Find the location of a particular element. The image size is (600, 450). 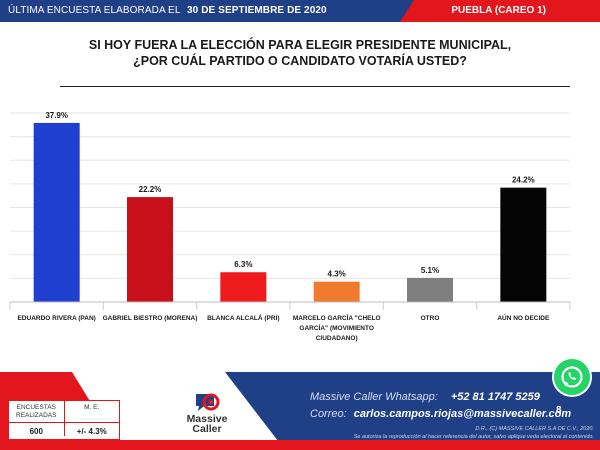

data-label: 37.9% is located at coordinates (56, 115).